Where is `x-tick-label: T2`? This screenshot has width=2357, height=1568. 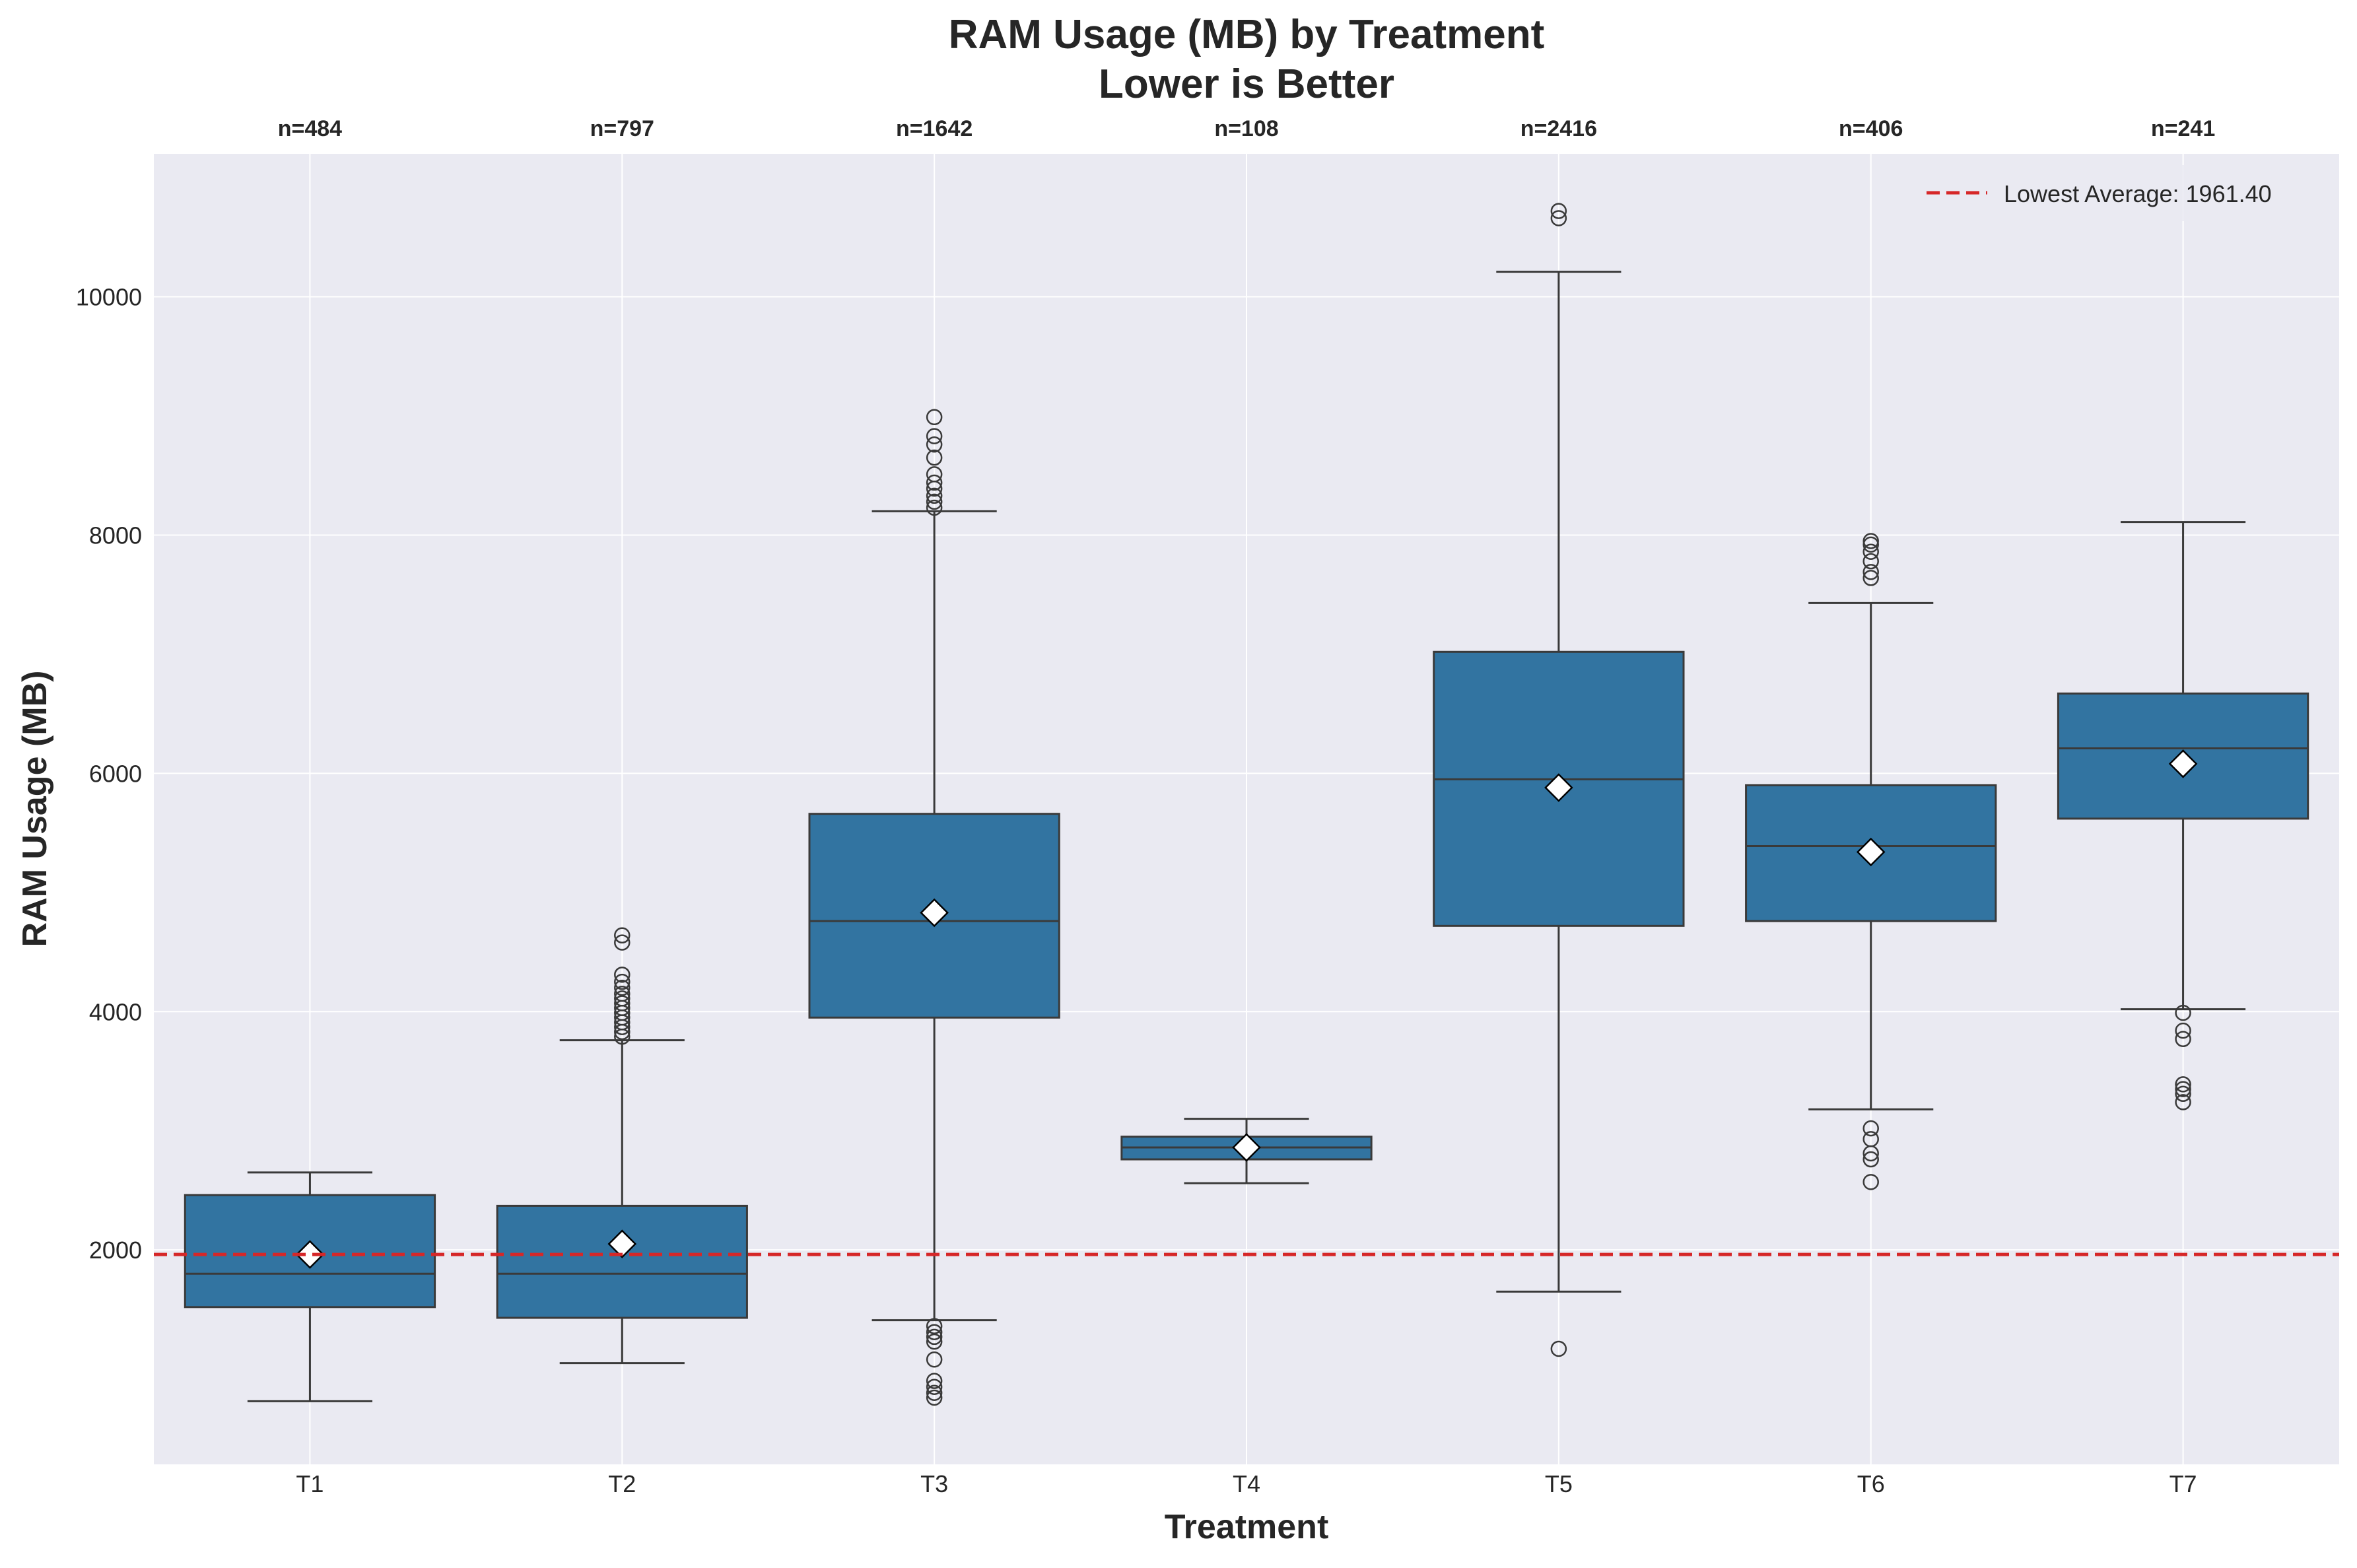
x-tick-label: T2 is located at coordinates (622, 1483).